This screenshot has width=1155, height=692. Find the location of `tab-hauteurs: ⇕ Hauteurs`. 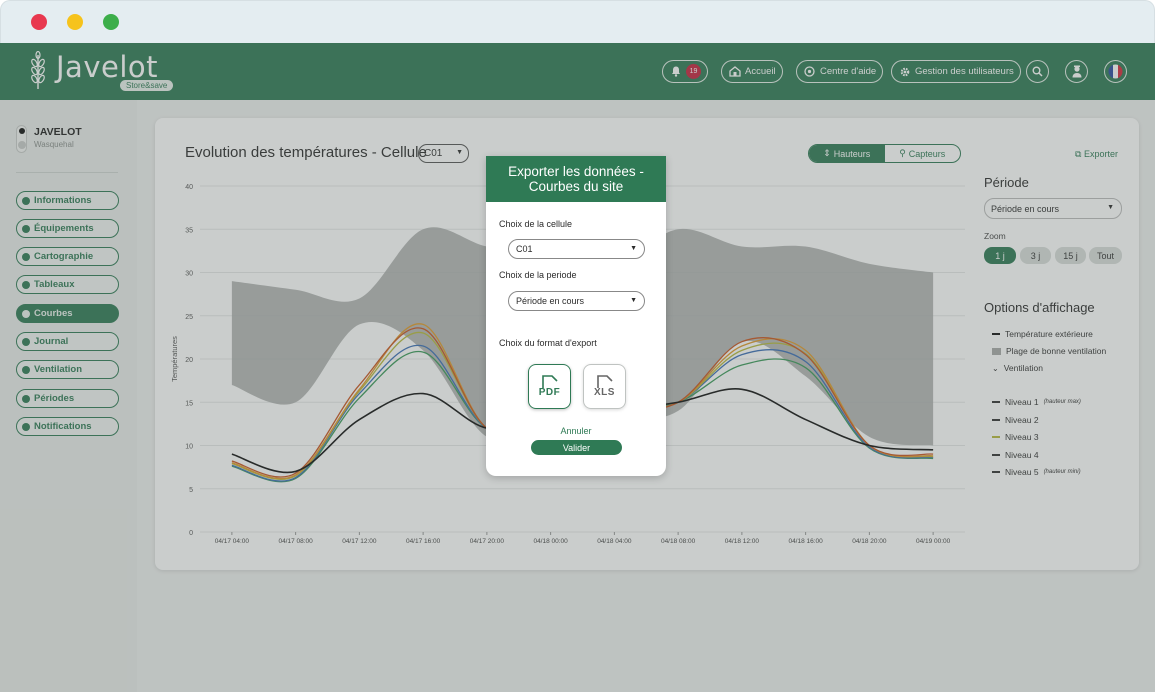

tab-hauteurs: ⇕ Hauteurs is located at coordinates (847, 153).